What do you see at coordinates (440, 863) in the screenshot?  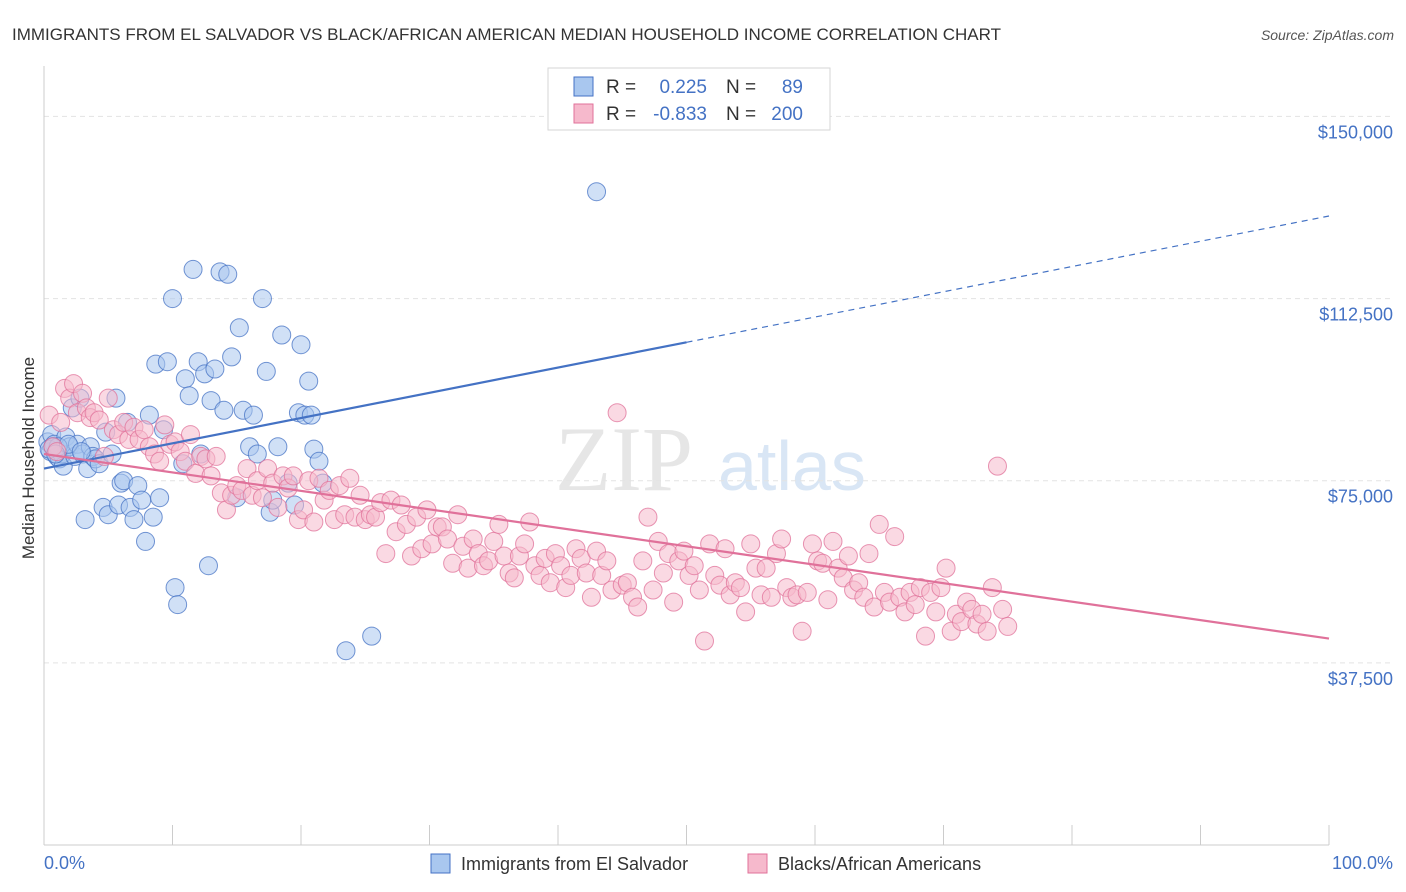 I see `bottom-legend-swatch-blue` at bounding box center [440, 863].